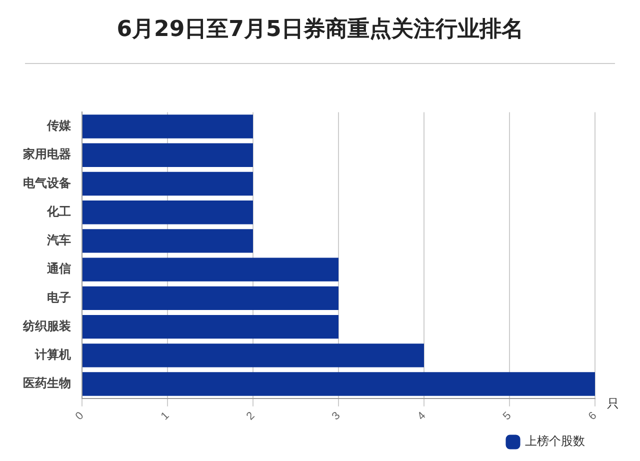 Image resolution: width=640 pixels, height=461 pixels. Describe the element at coordinates (47, 383) in the screenshot. I see `y-tick-label: 医药生物` at that location.